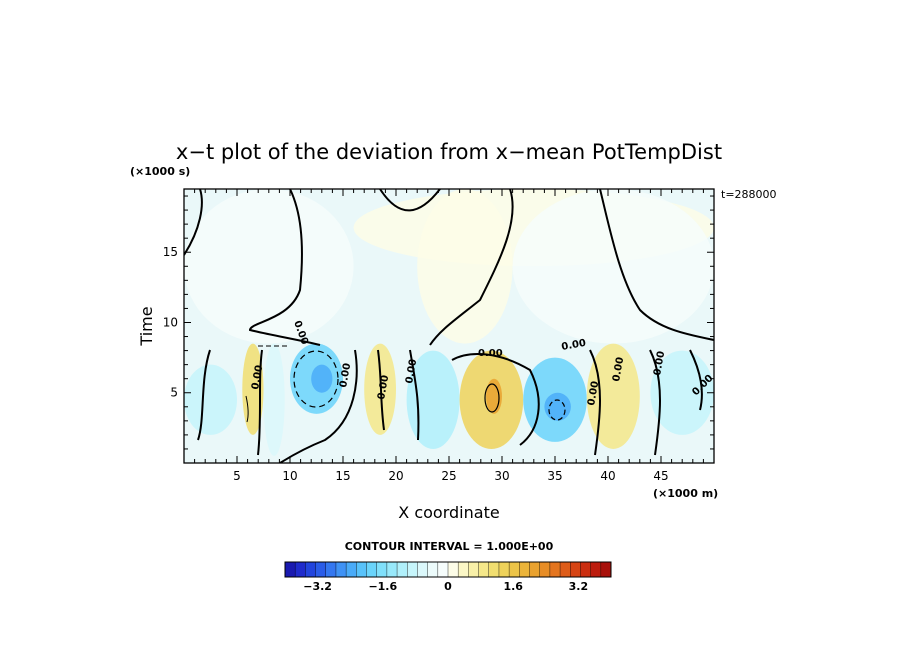  I want to click on y-tick-label: 5, so click(174, 393).